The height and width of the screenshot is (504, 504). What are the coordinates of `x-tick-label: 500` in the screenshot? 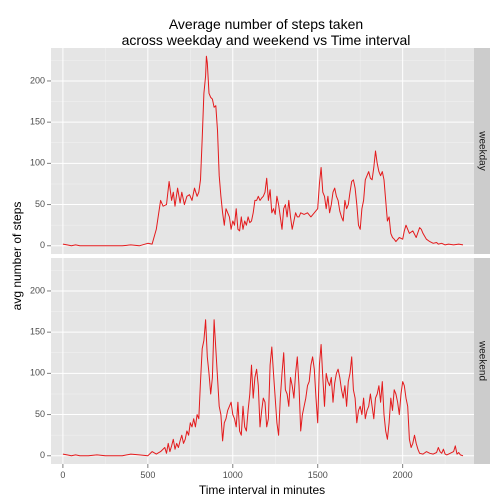 It's located at (147, 475).